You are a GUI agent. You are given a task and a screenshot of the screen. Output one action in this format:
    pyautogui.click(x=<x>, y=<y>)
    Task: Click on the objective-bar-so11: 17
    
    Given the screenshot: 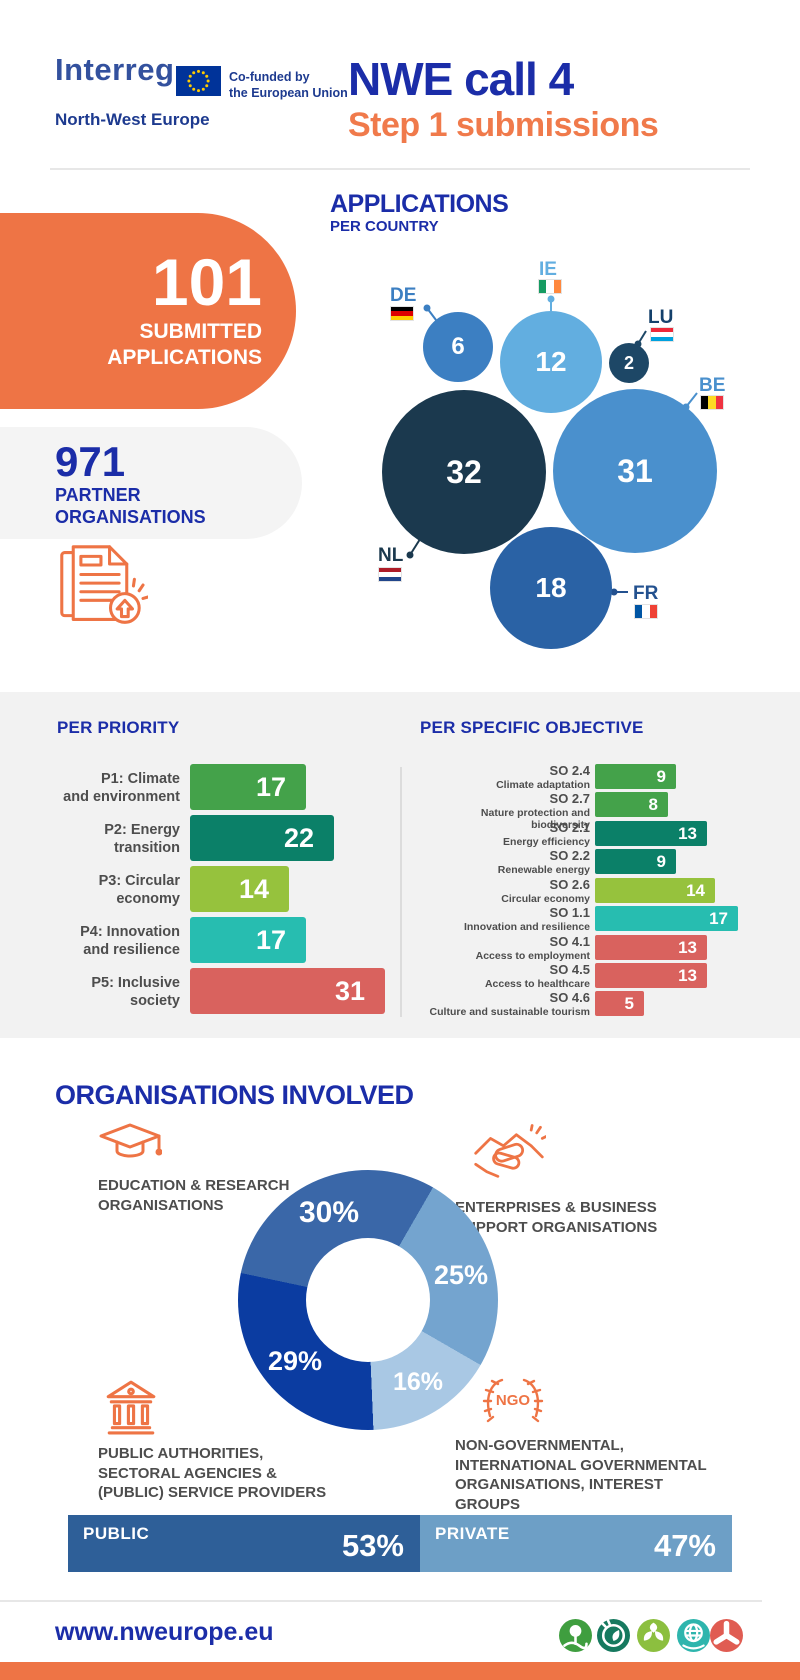 What is the action you would take?
    pyautogui.click(x=666, y=918)
    